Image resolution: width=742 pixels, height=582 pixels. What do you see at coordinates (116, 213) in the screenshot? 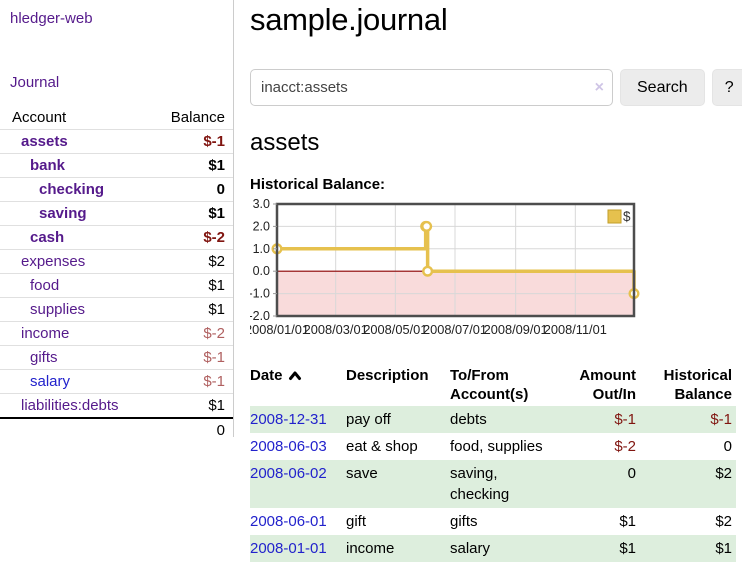
I see `account-row: saving $1` at bounding box center [116, 213].